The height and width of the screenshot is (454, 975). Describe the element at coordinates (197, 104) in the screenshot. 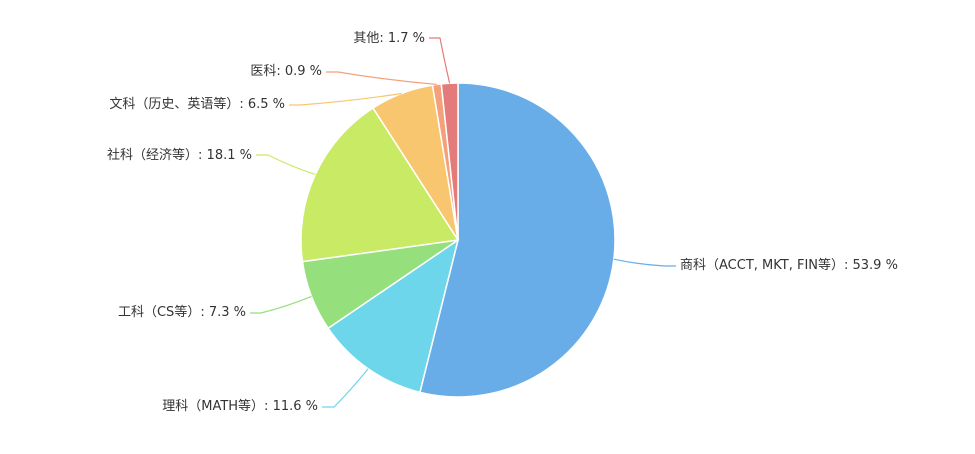

I see `slice-label-4: 文科（历史、英语等）: 6.5 %` at that location.